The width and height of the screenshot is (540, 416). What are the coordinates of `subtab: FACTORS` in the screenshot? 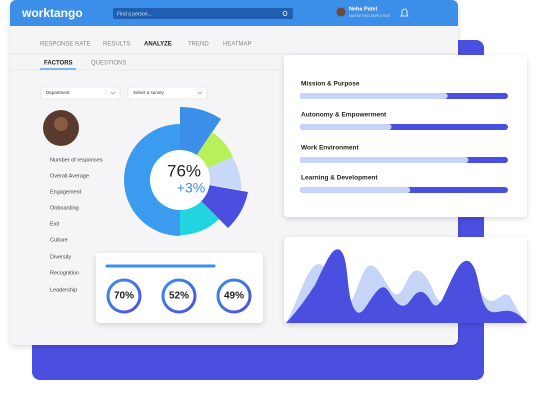 It's located at (58, 64).